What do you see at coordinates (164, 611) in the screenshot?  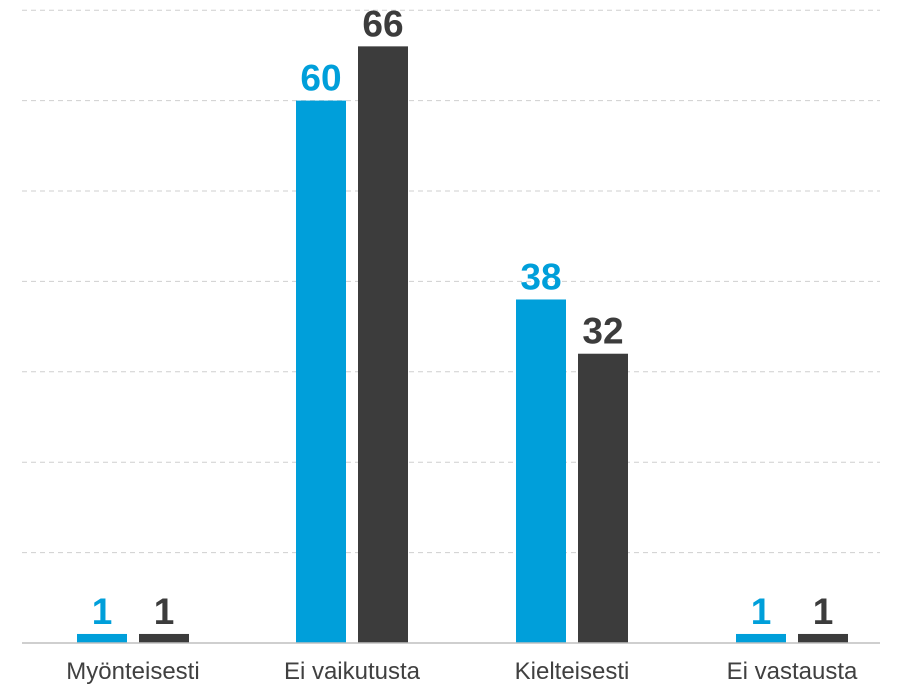 I see `data-label-series2-1: 1` at bounding box center [164, 611].